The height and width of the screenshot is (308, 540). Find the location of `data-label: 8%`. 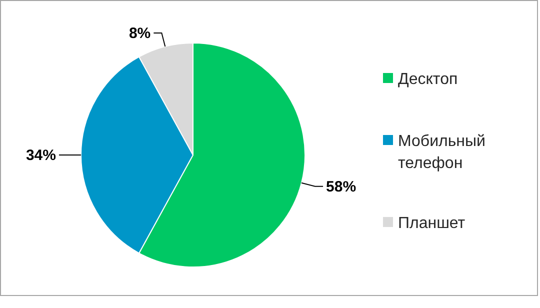

data-label: 8% is located at coordinates (139, 33).